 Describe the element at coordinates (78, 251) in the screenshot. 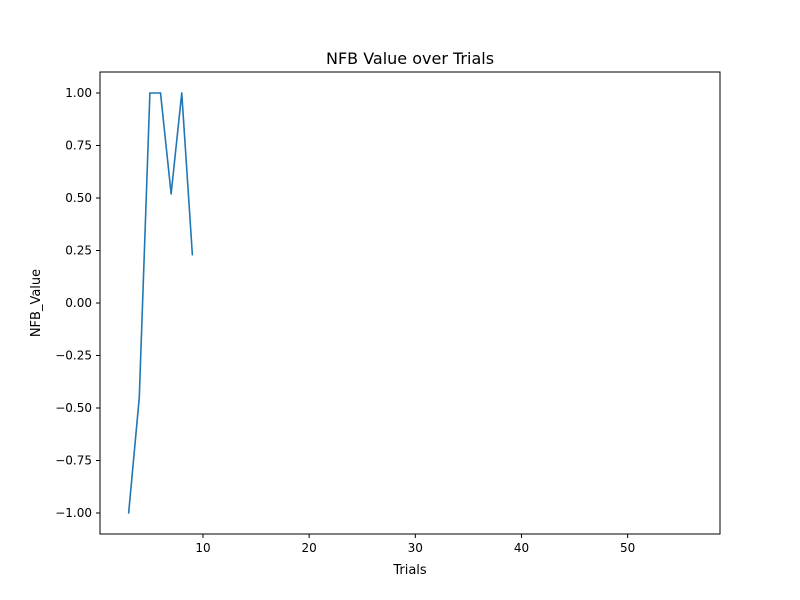

I see `y-tick-label: 0.25` at that location.